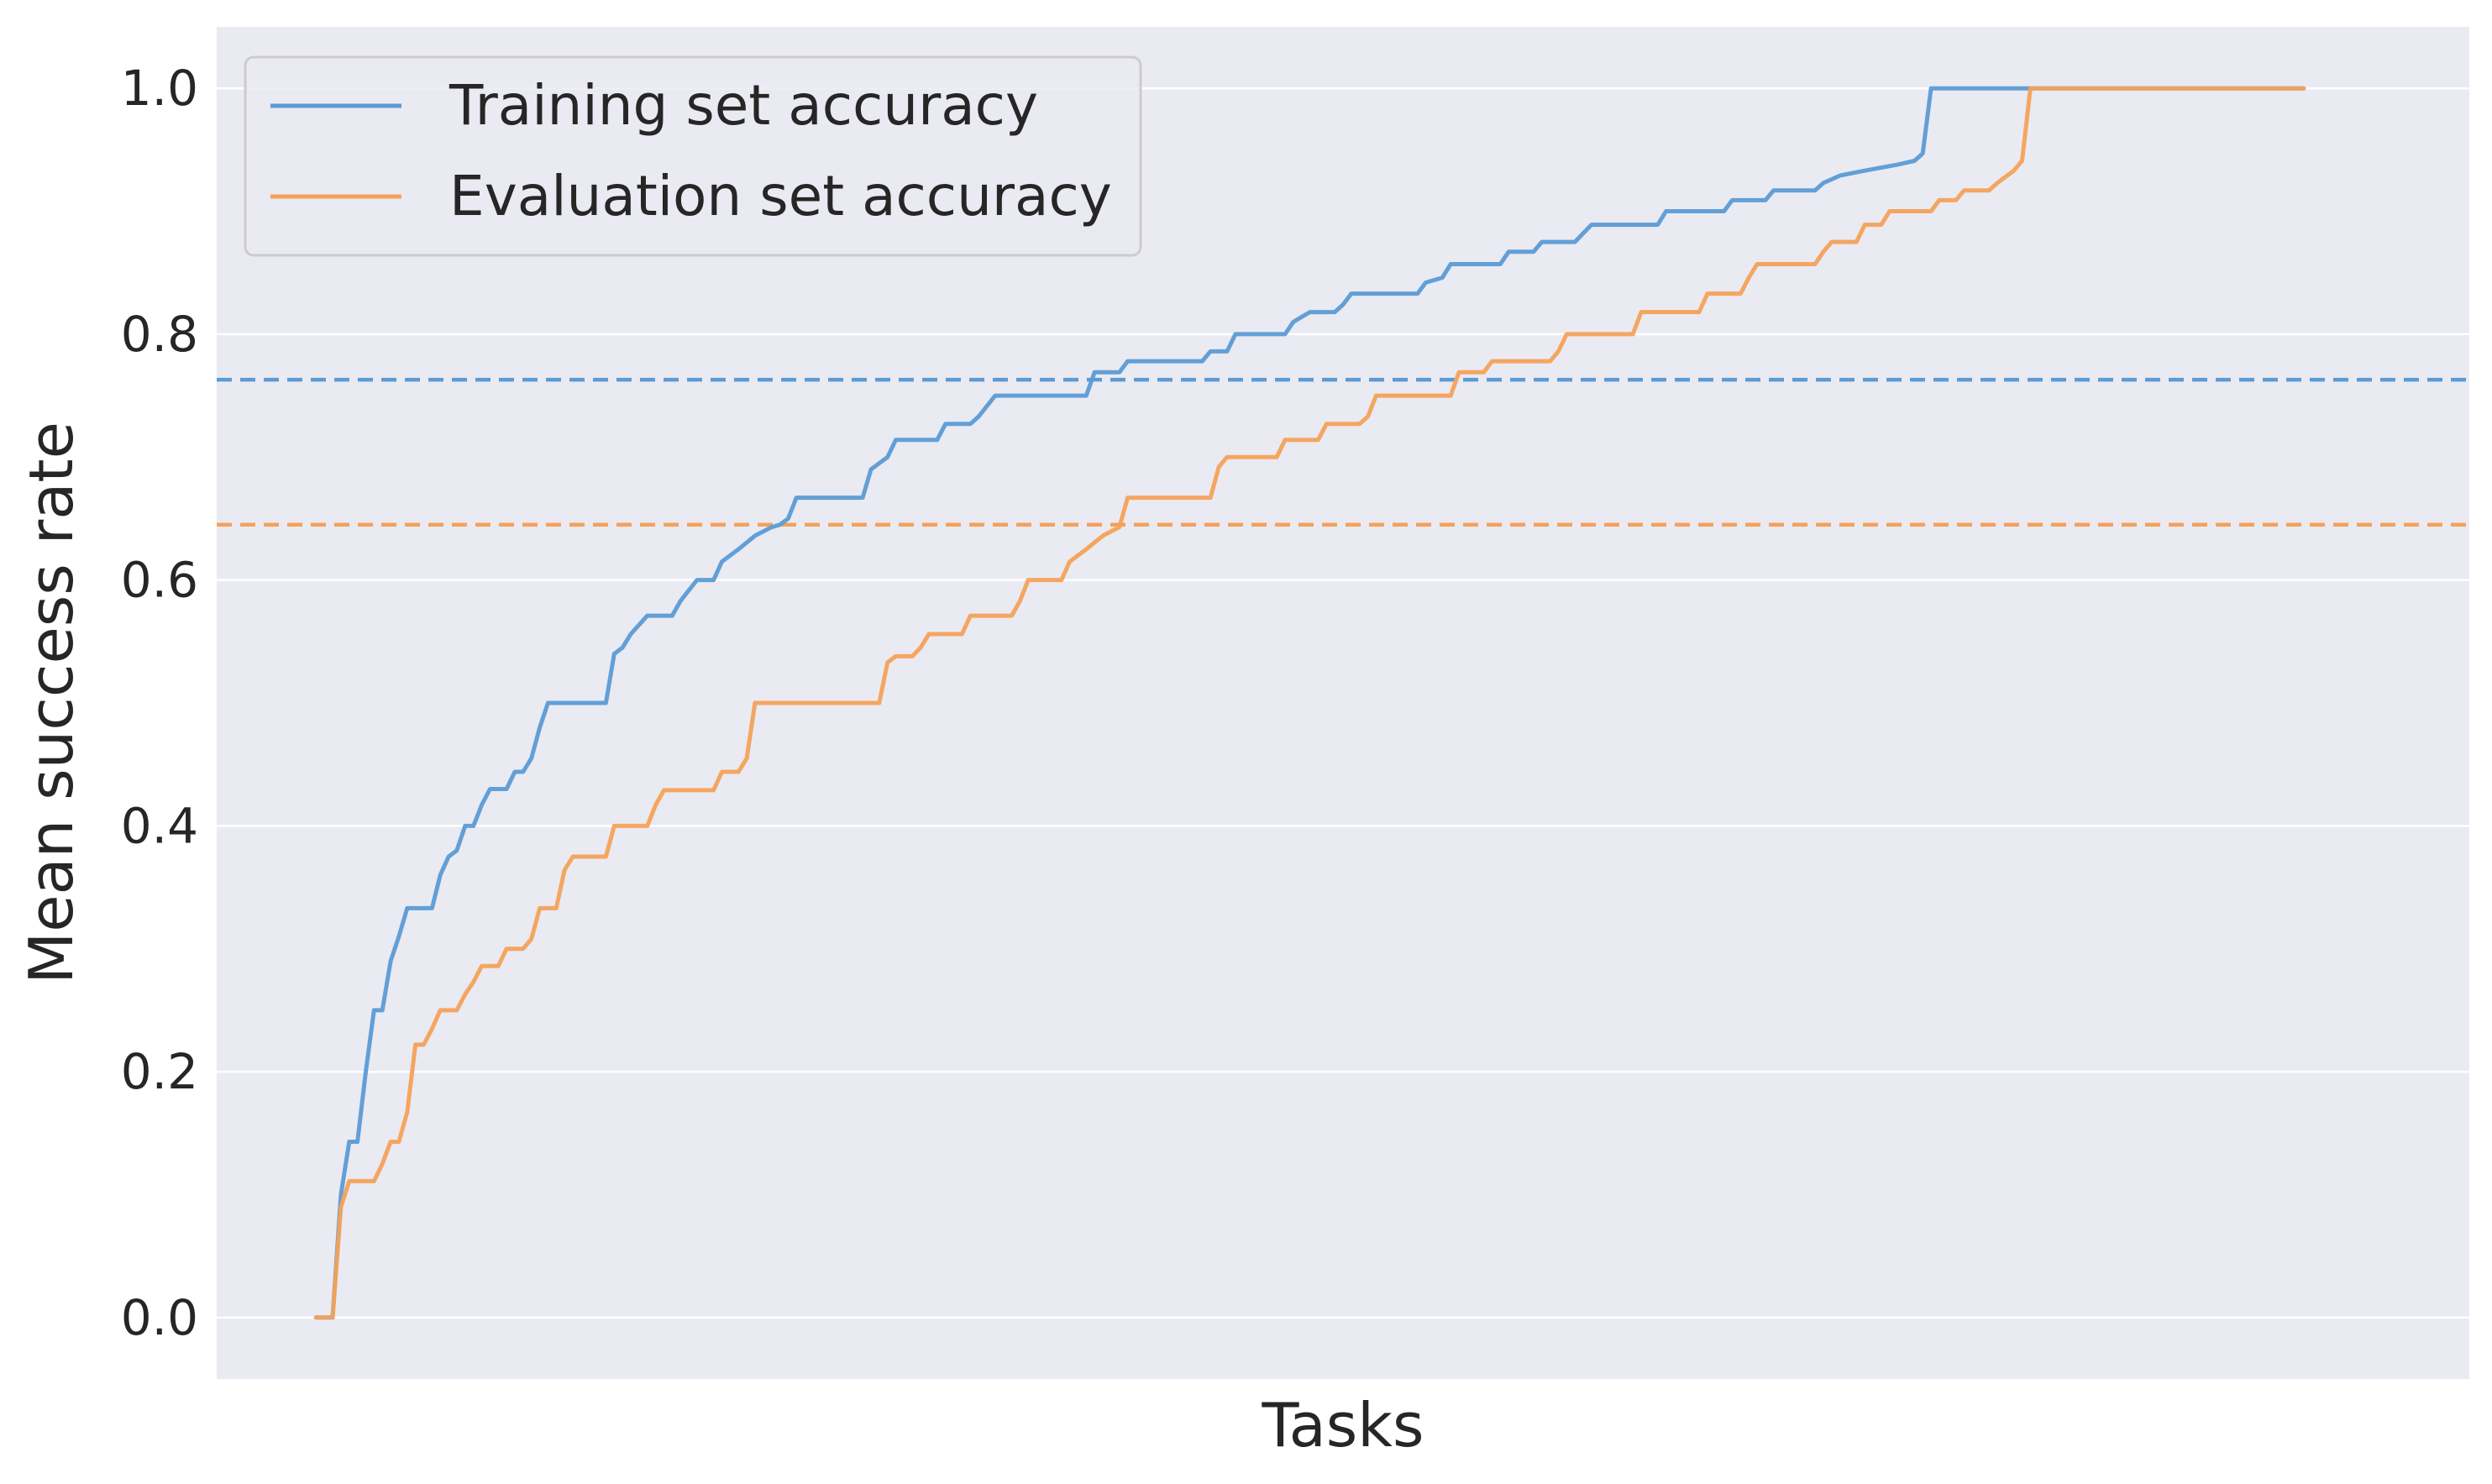 The image size is (2492, 1484). I want to click on x-axis-label: Tasks, so click(1343, 1425).